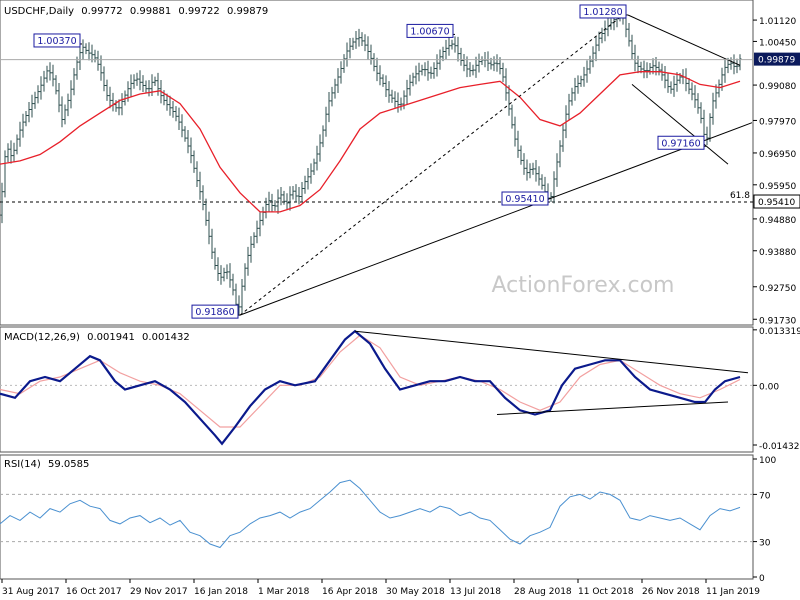  What do you see at coordinates (68, 464) in the screenshot?
I see `rsi-value: 59.0585` at bounding box center [68, 464].